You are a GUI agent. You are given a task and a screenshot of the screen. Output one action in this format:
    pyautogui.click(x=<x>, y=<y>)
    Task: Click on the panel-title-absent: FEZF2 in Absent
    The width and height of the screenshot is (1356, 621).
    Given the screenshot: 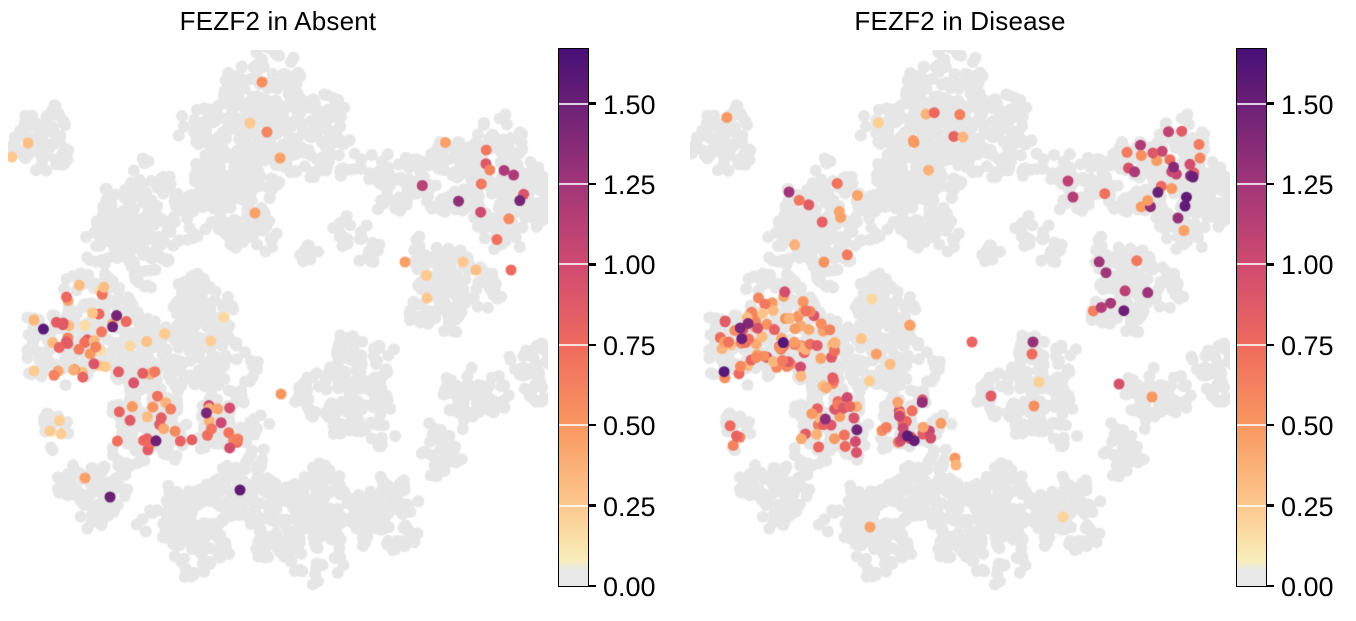 What is the action you would take?
    pyautogui.click(x=278, y=21)
    